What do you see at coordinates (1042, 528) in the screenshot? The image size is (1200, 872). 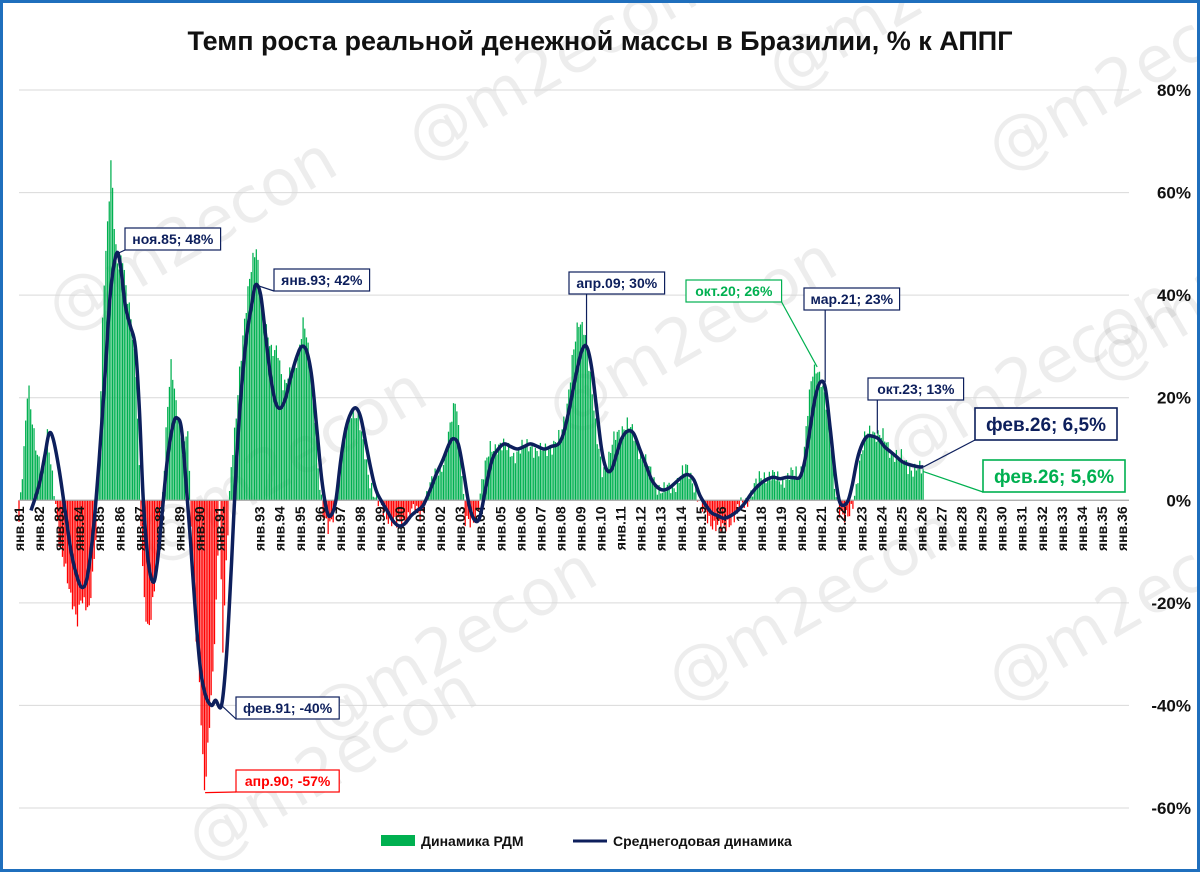 I see `x-tick-label: янв.32` at bounding box center [1042, 528].